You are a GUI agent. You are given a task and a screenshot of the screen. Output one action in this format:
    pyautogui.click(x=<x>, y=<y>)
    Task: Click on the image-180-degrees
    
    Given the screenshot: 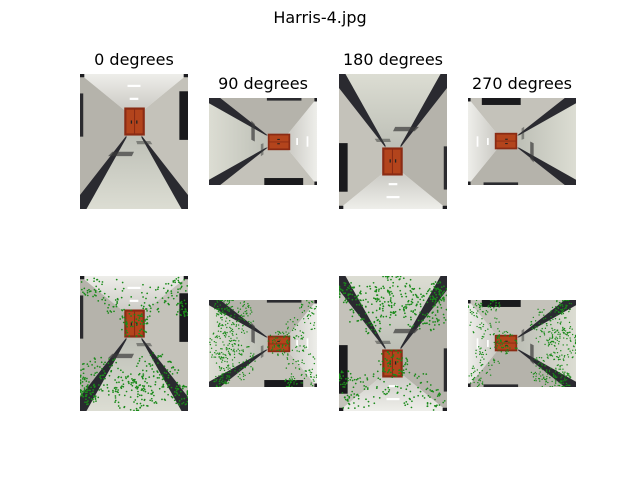 What is the action you would take?
    pyautogui.click(x=393, y=141)
    